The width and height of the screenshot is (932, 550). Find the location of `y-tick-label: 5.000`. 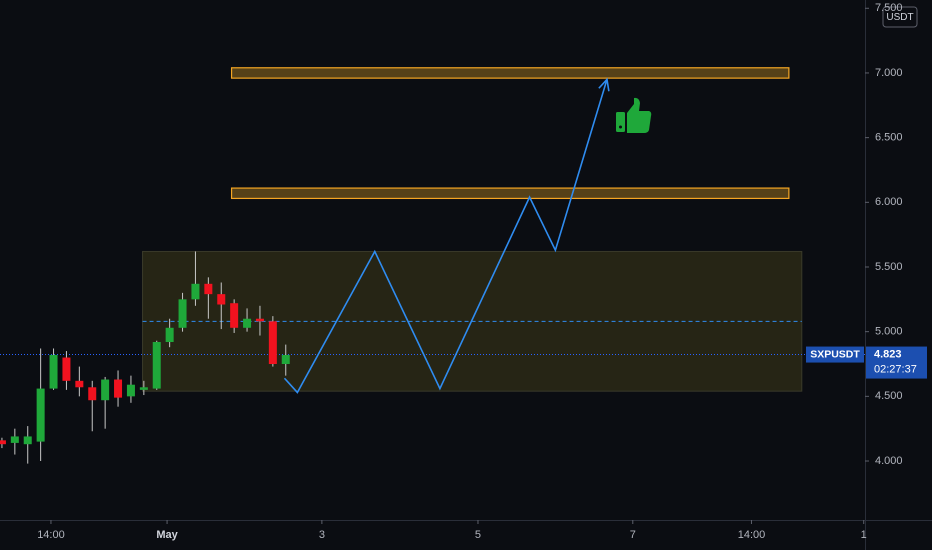

y-tick-label: 5.000 is located at coordinates (889, 332).